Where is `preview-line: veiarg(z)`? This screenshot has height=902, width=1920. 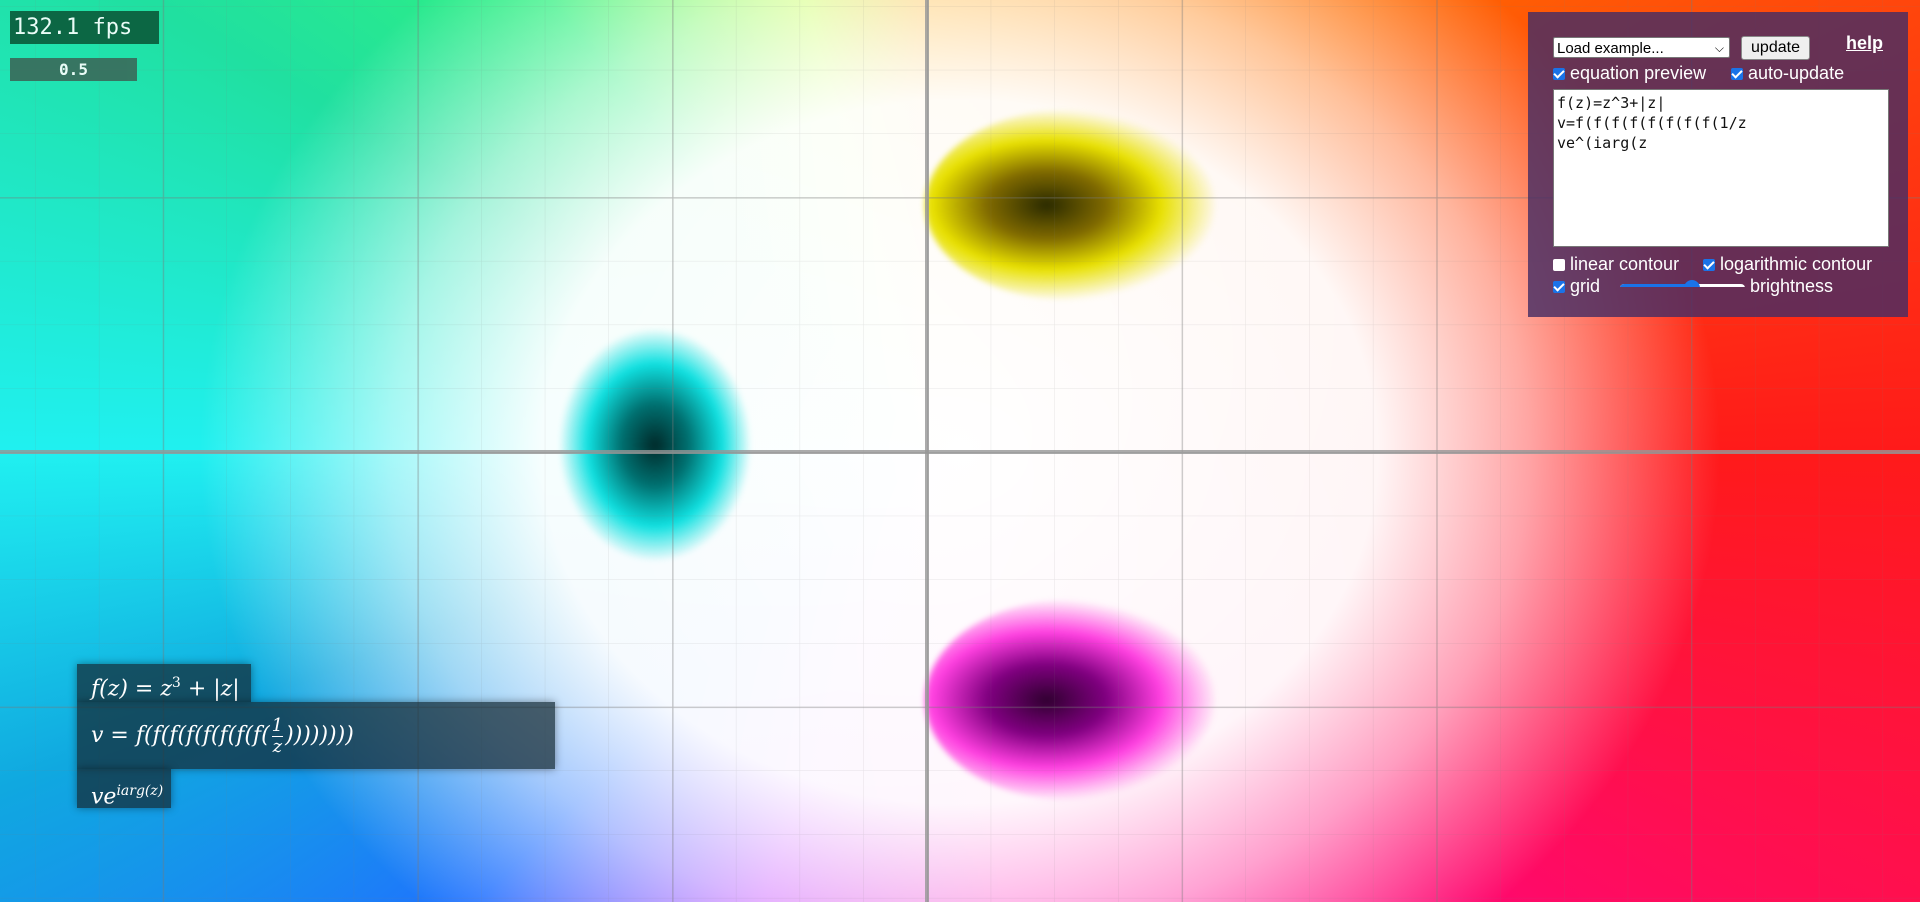
preview-line: veiarg(z) is located at coordinates (124, 789).